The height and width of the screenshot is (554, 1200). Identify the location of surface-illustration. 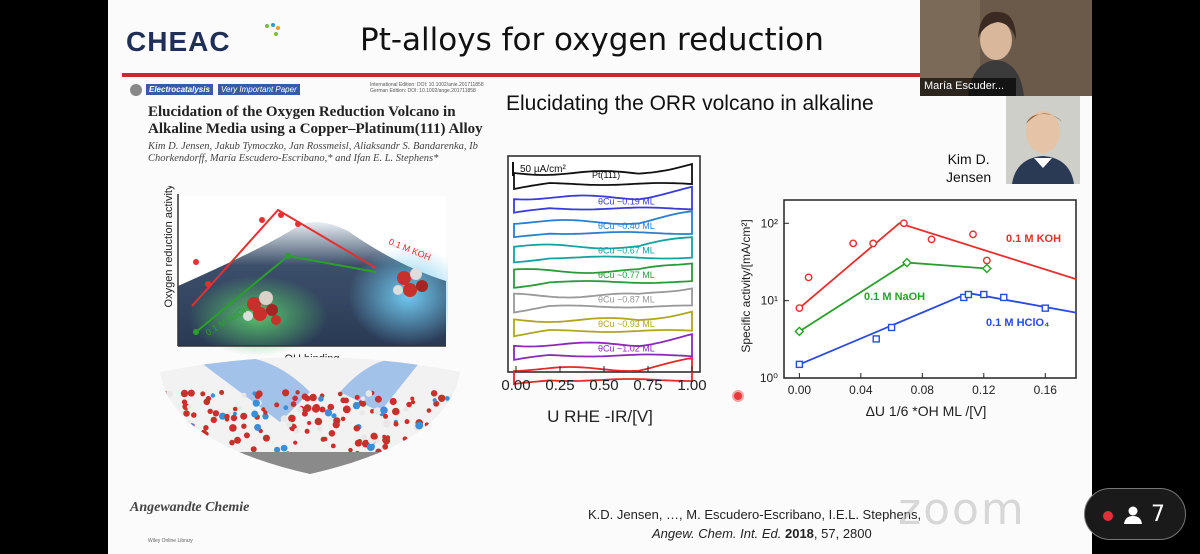
(310, 415).